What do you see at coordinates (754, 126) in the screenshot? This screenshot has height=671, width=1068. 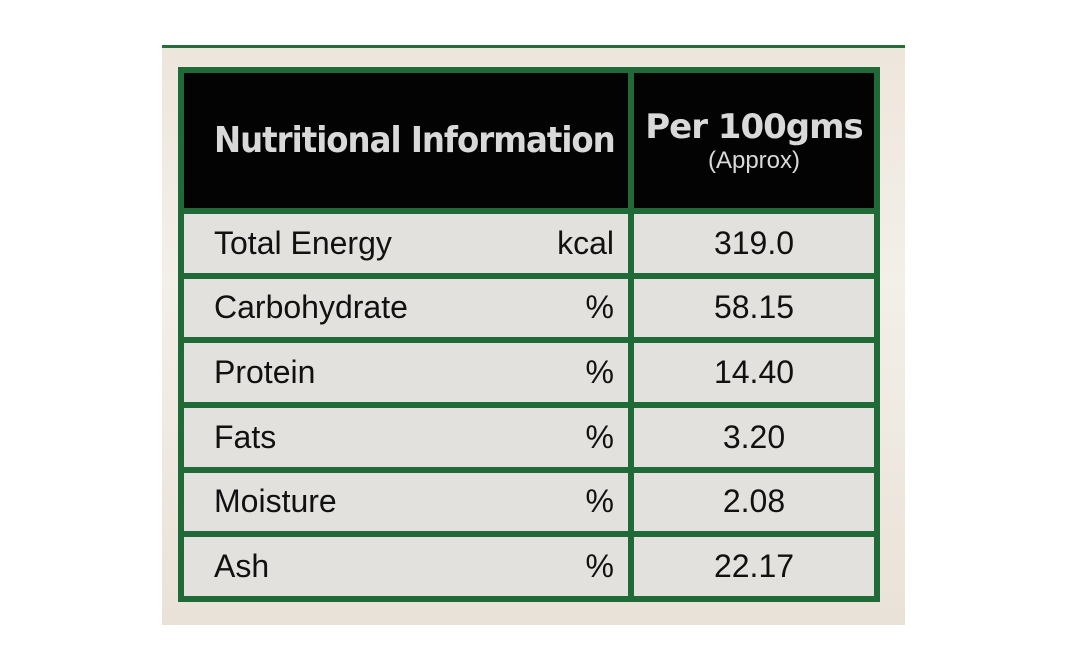 I see `header-per: Per 100gms` at bounding box center [754, 126].